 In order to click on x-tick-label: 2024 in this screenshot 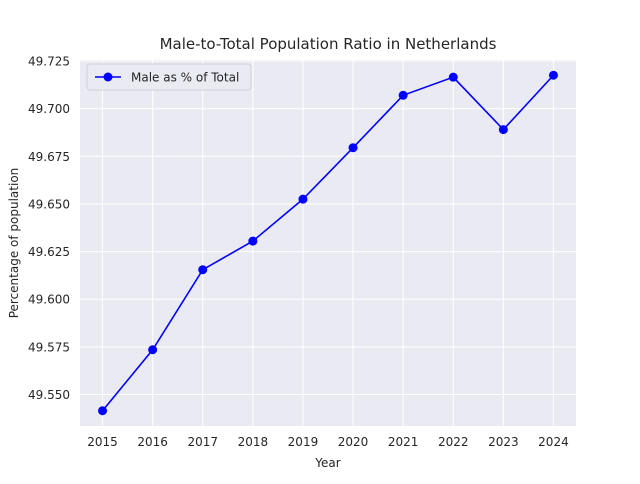, I will do `click(553, 442)`.